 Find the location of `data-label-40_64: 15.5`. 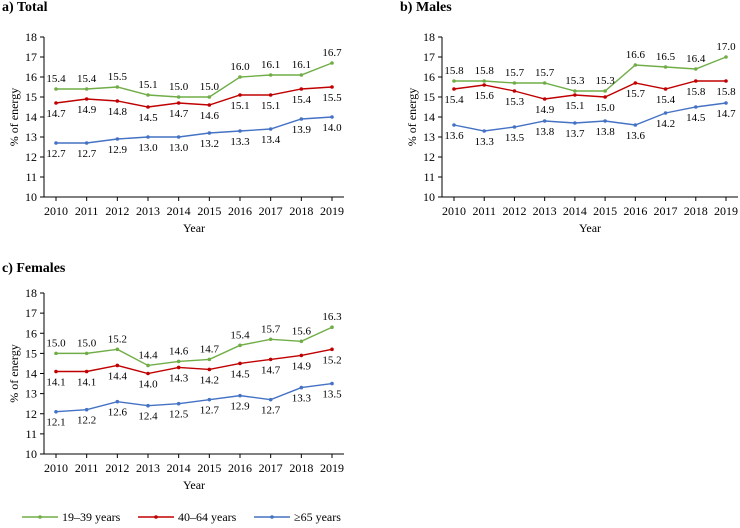

data-label-40_64: 15.5 is located at coordinates (332, 98).